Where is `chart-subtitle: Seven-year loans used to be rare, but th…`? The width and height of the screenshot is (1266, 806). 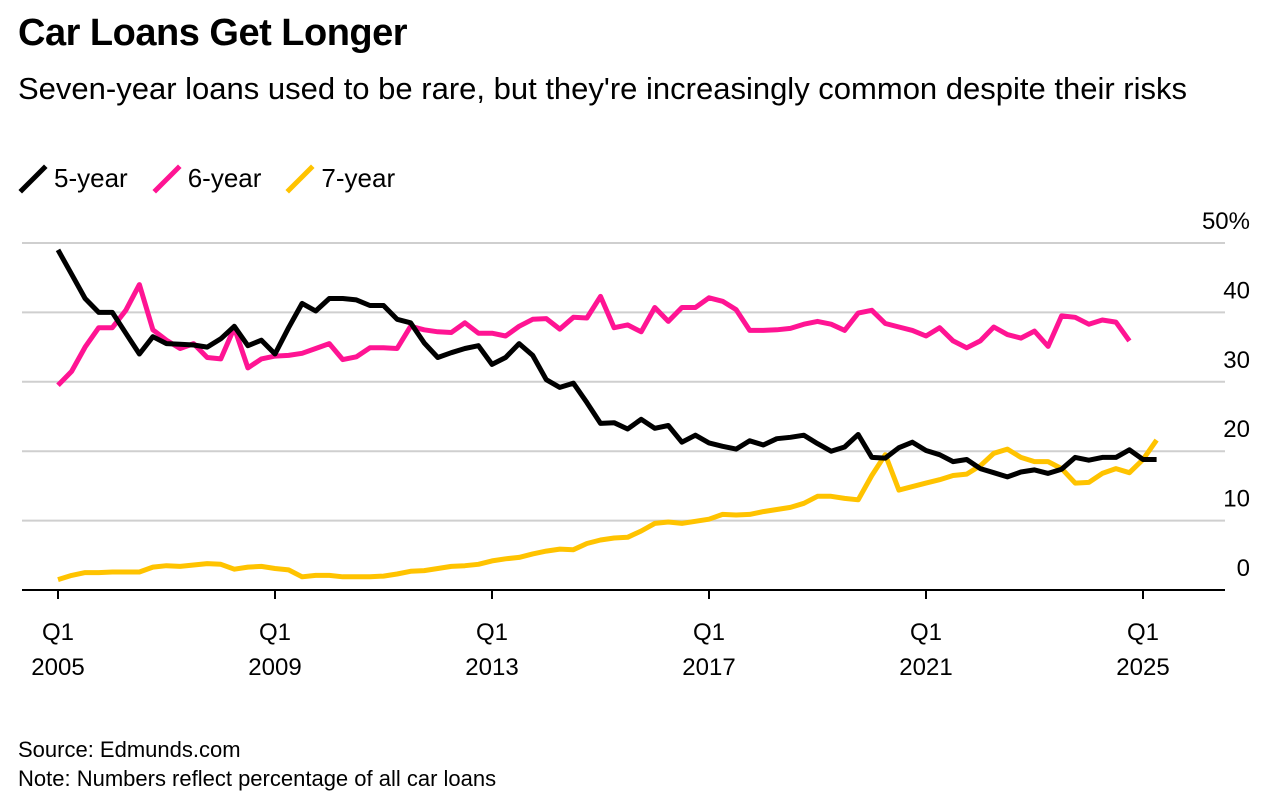 chart-subtitle: Seven-year loans used to be rare, but th… is located at coordinates (602, 88).